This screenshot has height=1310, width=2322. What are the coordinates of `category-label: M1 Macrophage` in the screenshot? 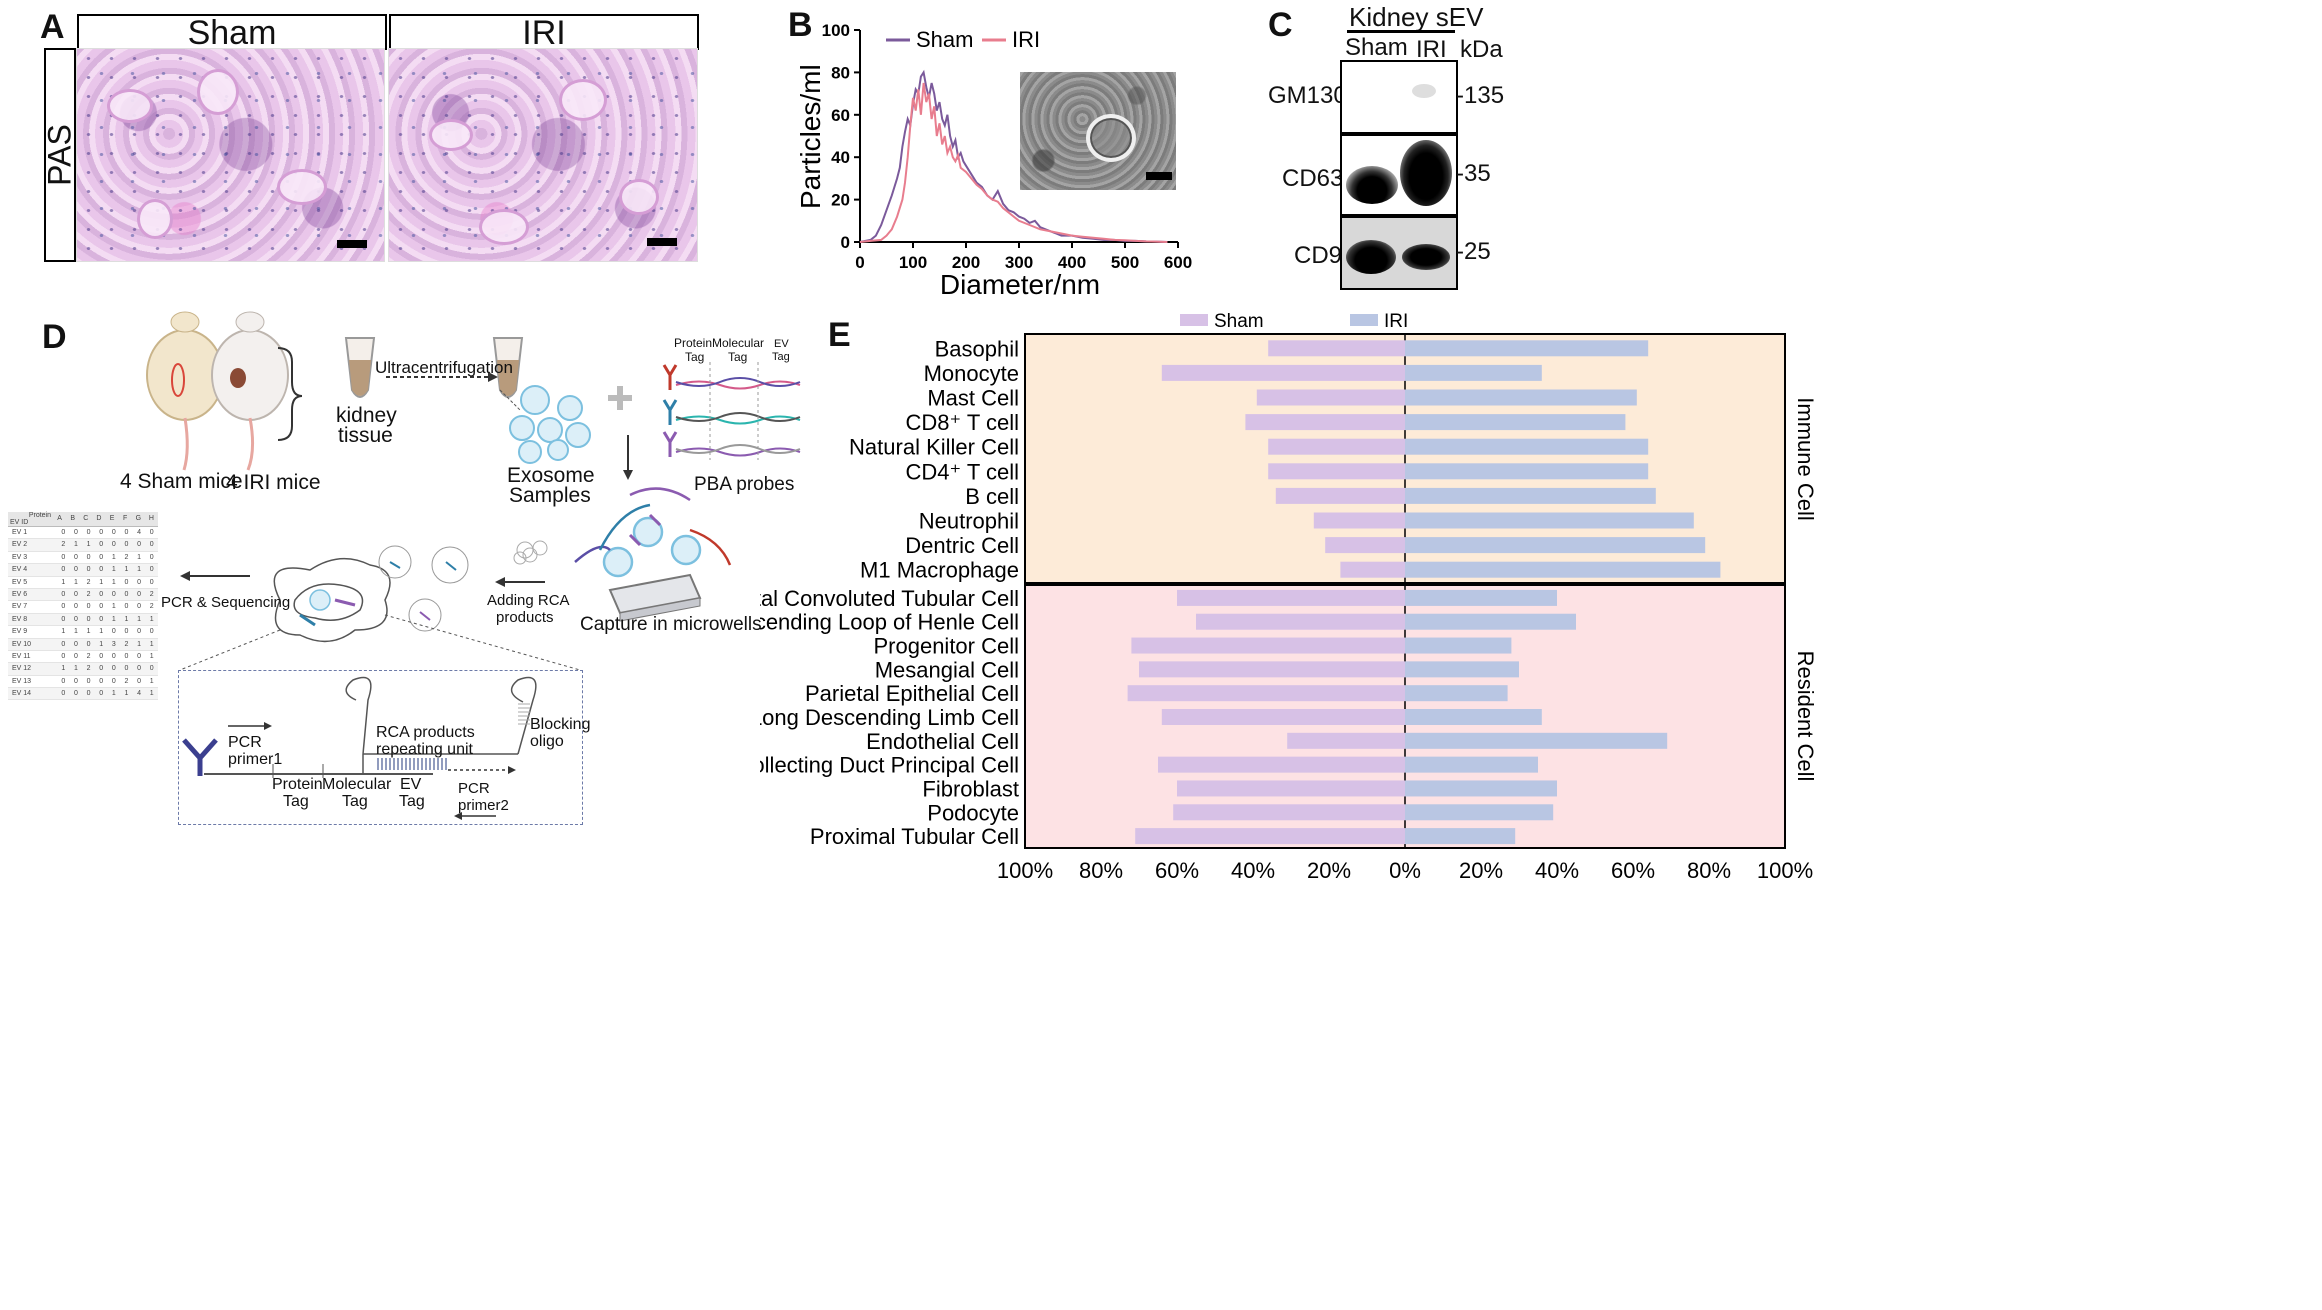 It's located at (939, 570).